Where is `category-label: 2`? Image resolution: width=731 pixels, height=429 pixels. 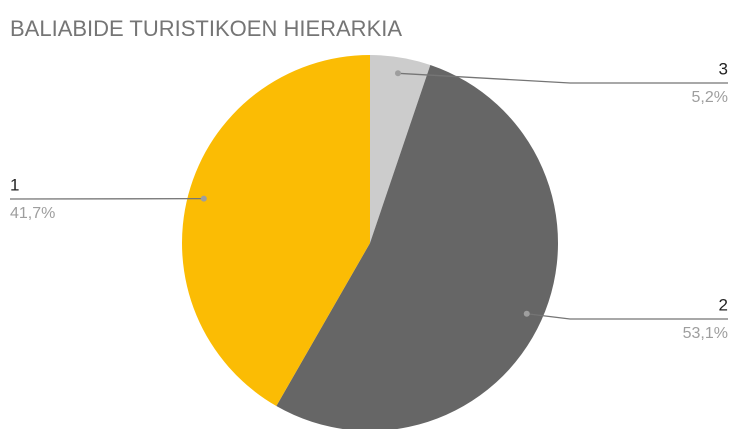 category-label: 2 is located at coordinates (723, 304).